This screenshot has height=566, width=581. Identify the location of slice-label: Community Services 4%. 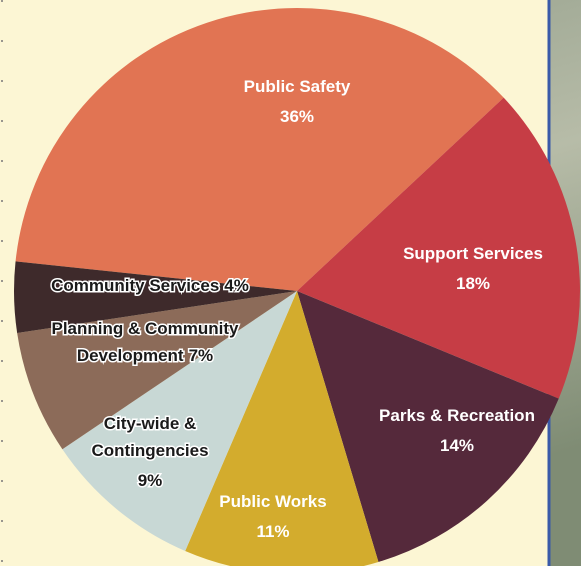
(150, 285).